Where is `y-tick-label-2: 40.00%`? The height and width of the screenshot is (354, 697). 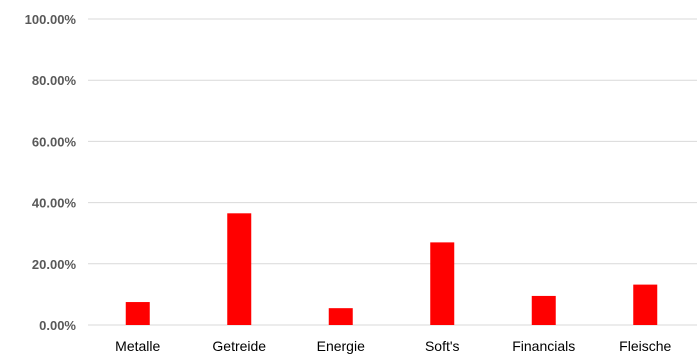 y-tick-label-2: 40.00% is located at coordinates (54, 203).